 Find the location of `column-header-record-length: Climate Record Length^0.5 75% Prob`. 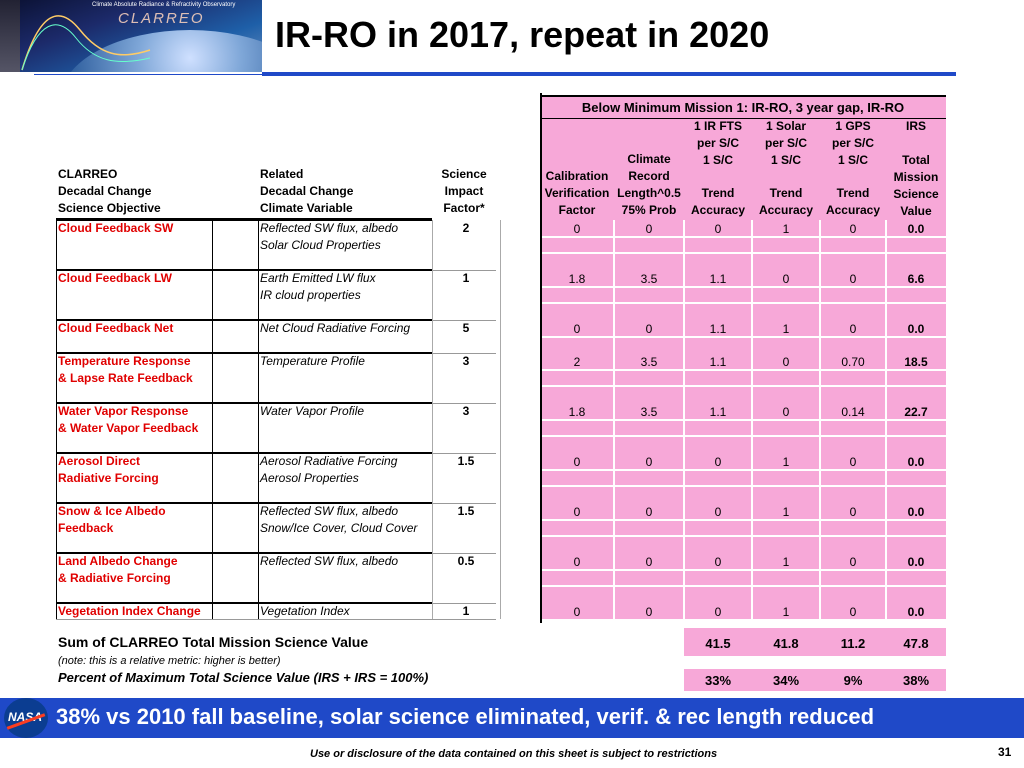

column-header-record-length: Climate Record Length^0.5 75% Prob is located at coordinates (649, 185).